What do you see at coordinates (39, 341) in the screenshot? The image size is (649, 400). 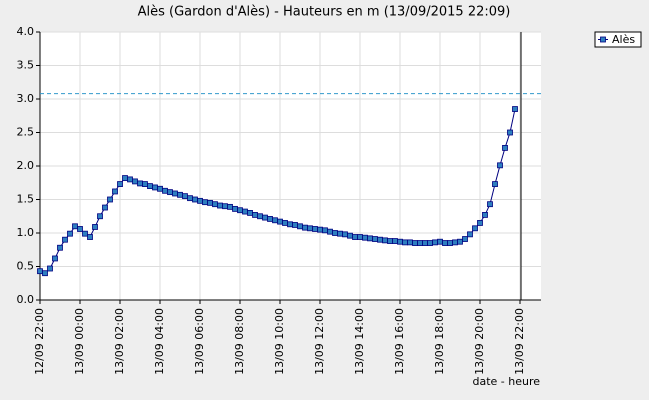 I see `x-tick-label: 12/09 22:00` at bounding box center [39, 341].